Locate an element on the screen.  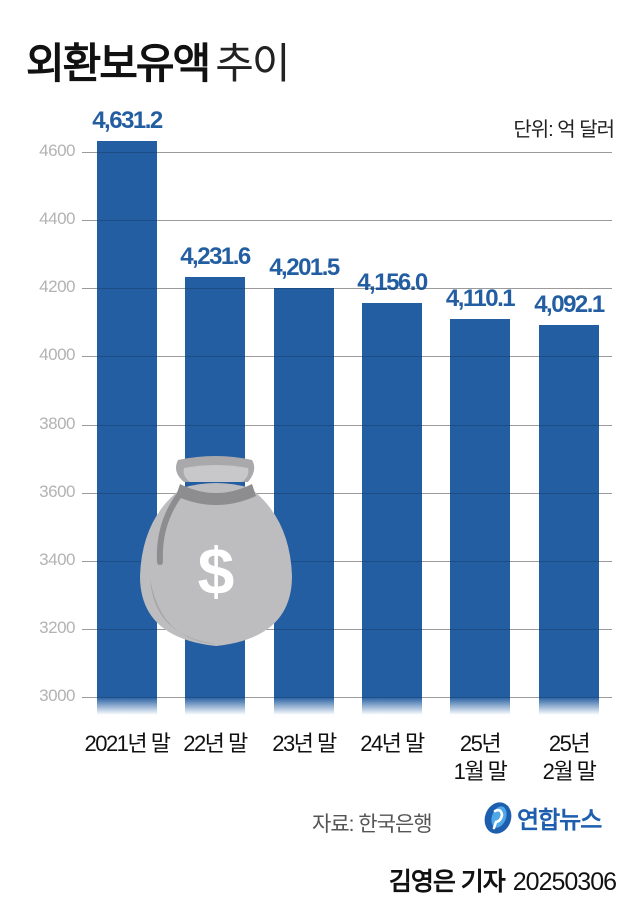
x-label-line1: 24년 말 is located at coordinates (392, 743).